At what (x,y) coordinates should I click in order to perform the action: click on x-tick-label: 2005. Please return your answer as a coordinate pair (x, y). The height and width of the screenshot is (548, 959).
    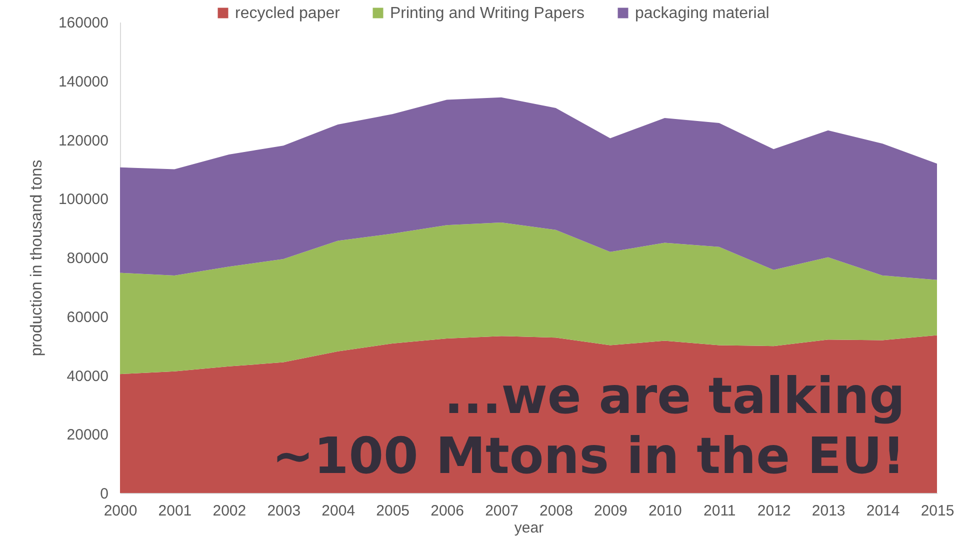
    Looking at the image, I should click on (393, 511).